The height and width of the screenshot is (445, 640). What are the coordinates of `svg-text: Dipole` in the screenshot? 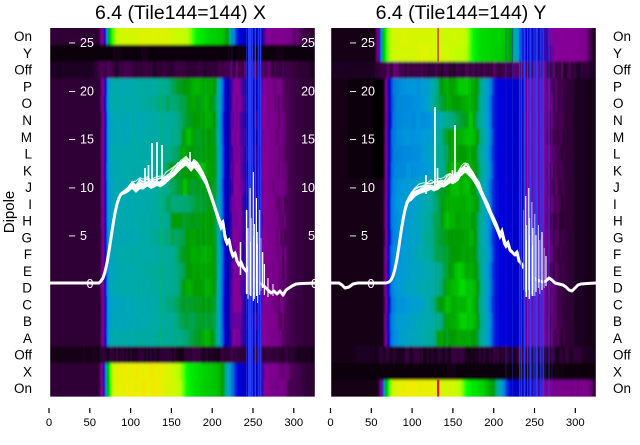 It's located at (9, 212).